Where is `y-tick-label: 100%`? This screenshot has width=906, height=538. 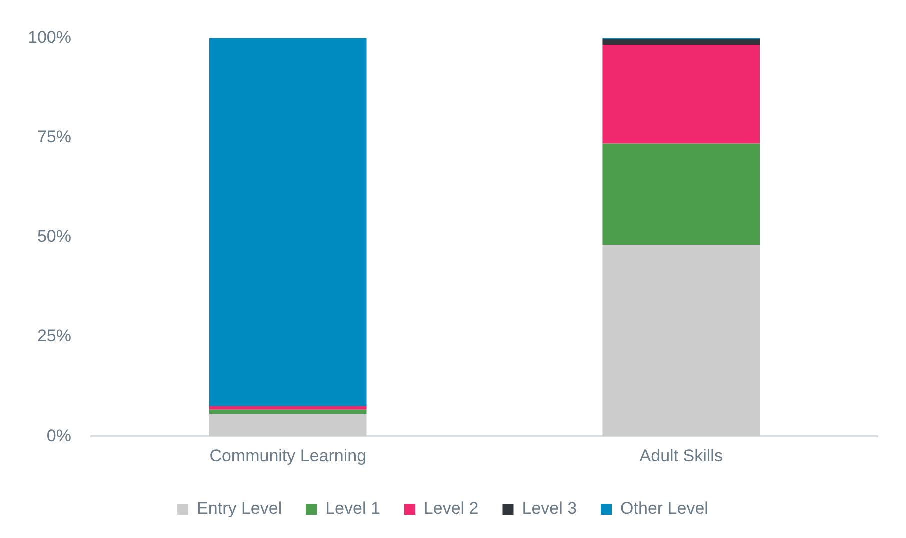 y-tick-label: 100% is located at coordinates (50, 37).